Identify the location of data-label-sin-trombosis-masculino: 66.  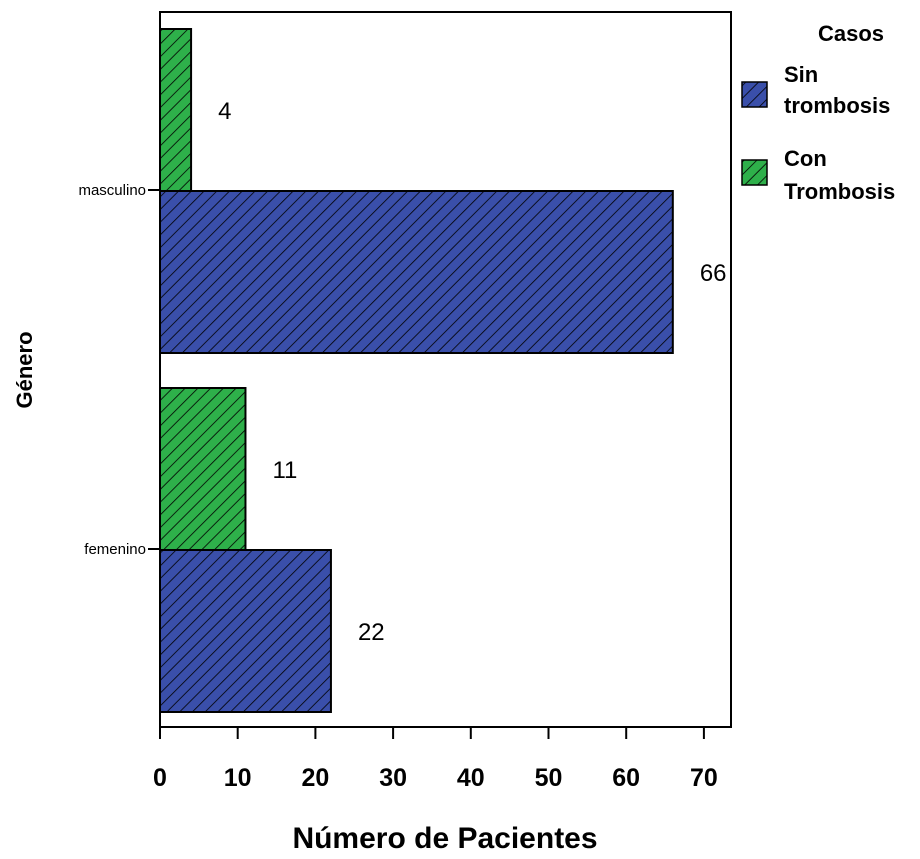
(713, 273).